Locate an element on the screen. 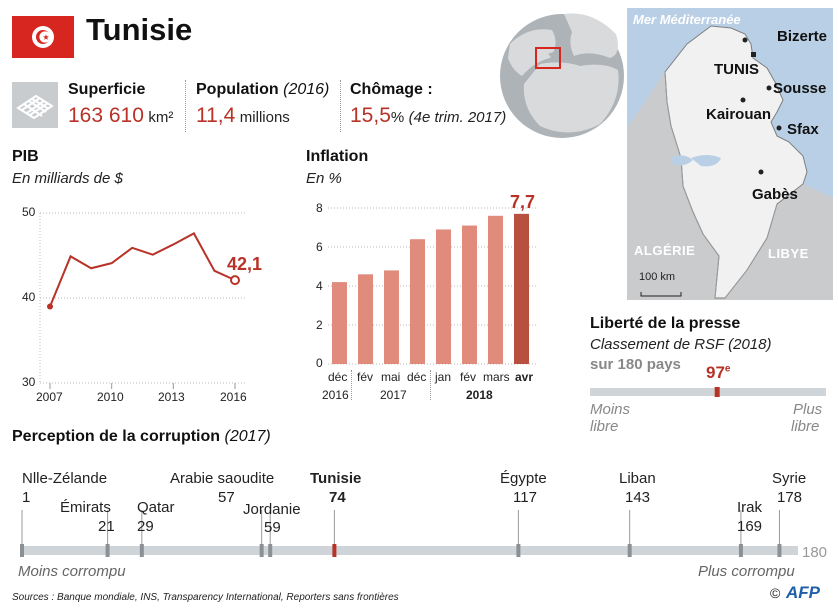  unemployment-label: Chômage : is located at coordinates (391, 89).